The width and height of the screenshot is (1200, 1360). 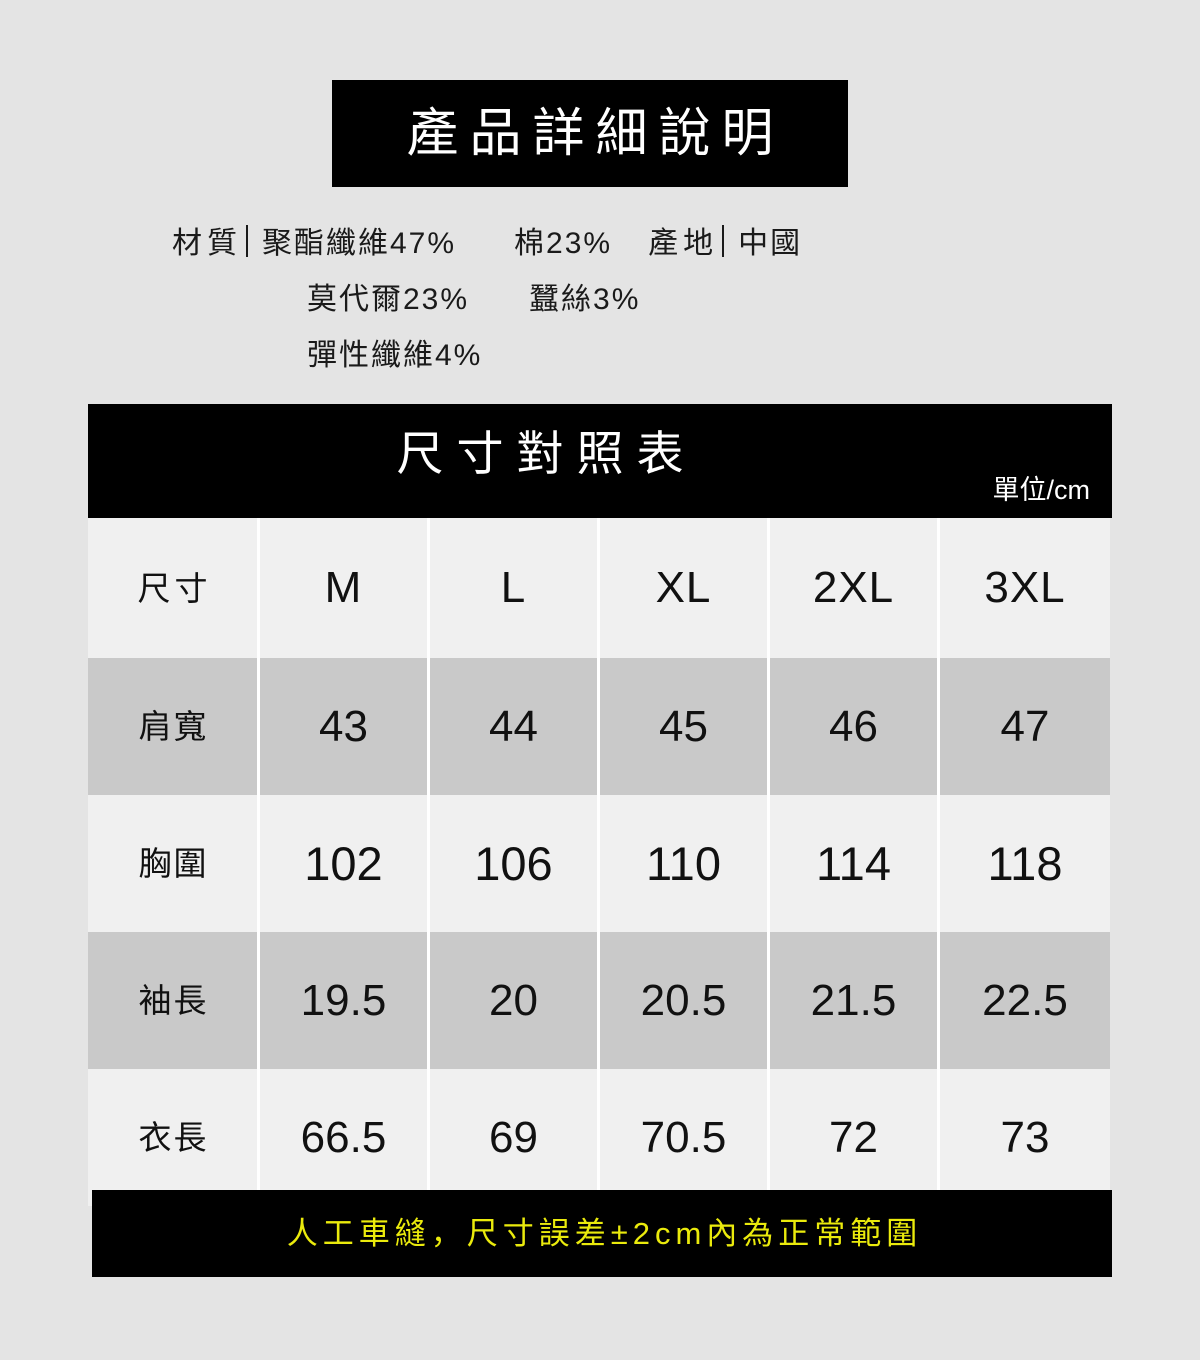 I want to click on cell-length-l: 69, so click(x=515, y=1137).